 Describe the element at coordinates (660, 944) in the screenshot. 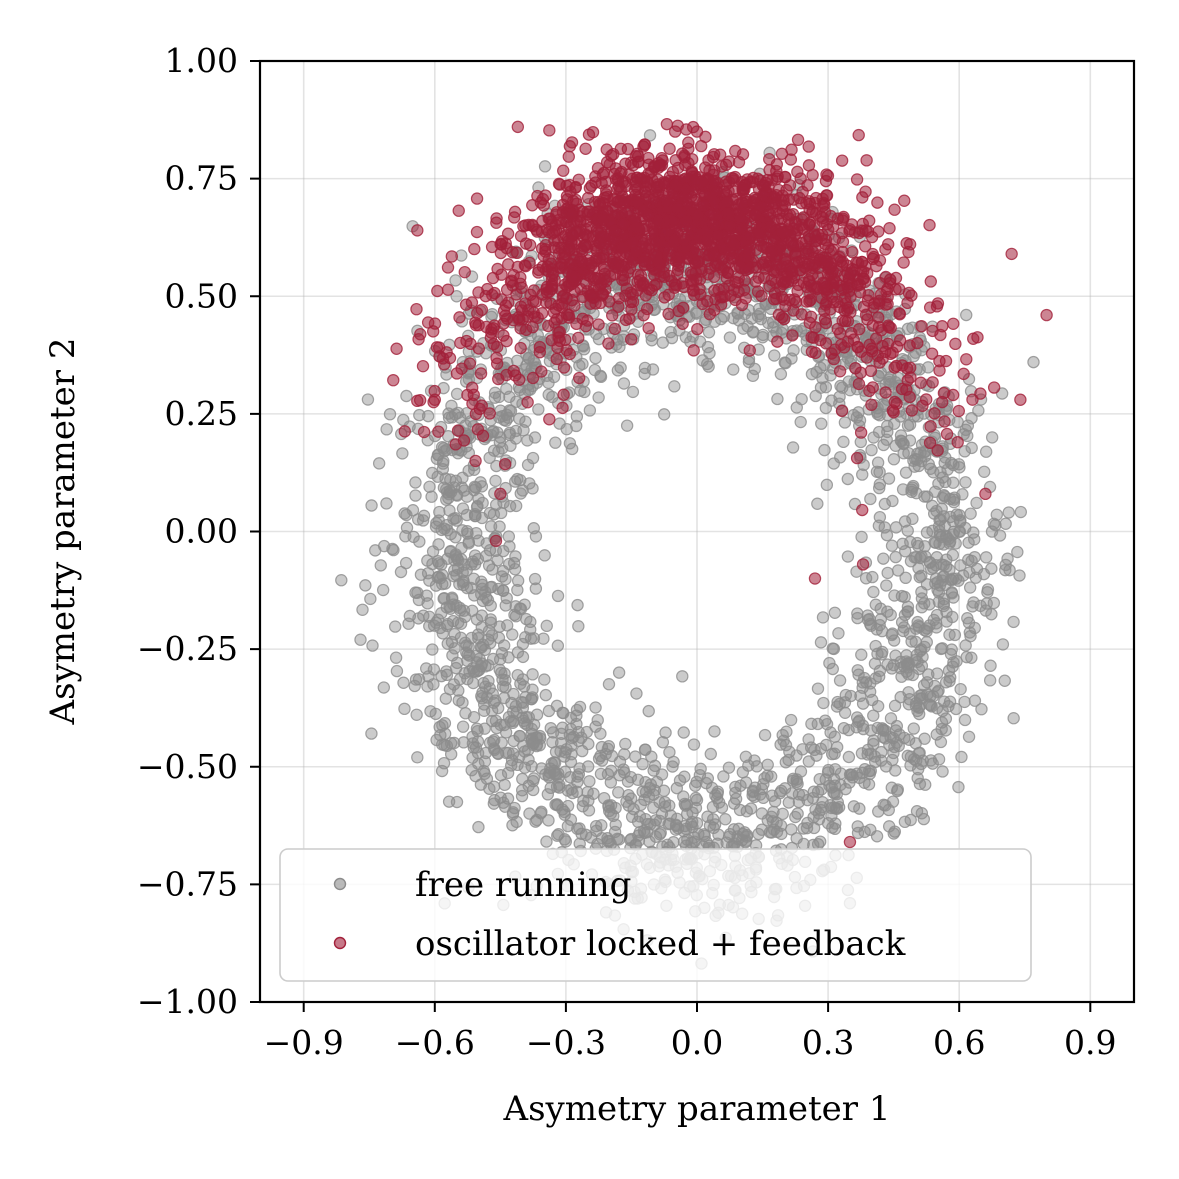

I see `legend-label-oscillator-locked: oscillator locked + feedback` at that location.